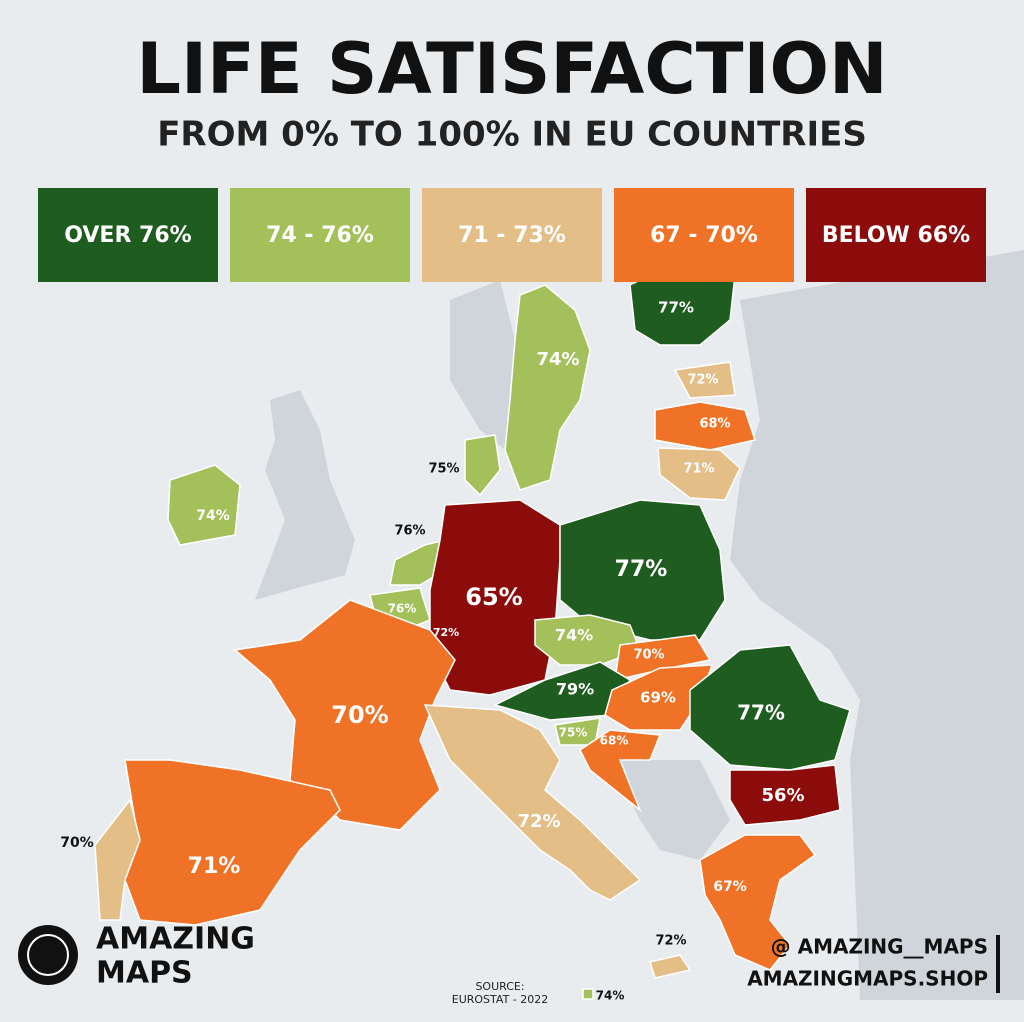 The width and height of the screenshot is (1024, 1022). I want to click on subtitle: FROM 0% TO 100% IN EU COUNTRIES, so click(512, 135).